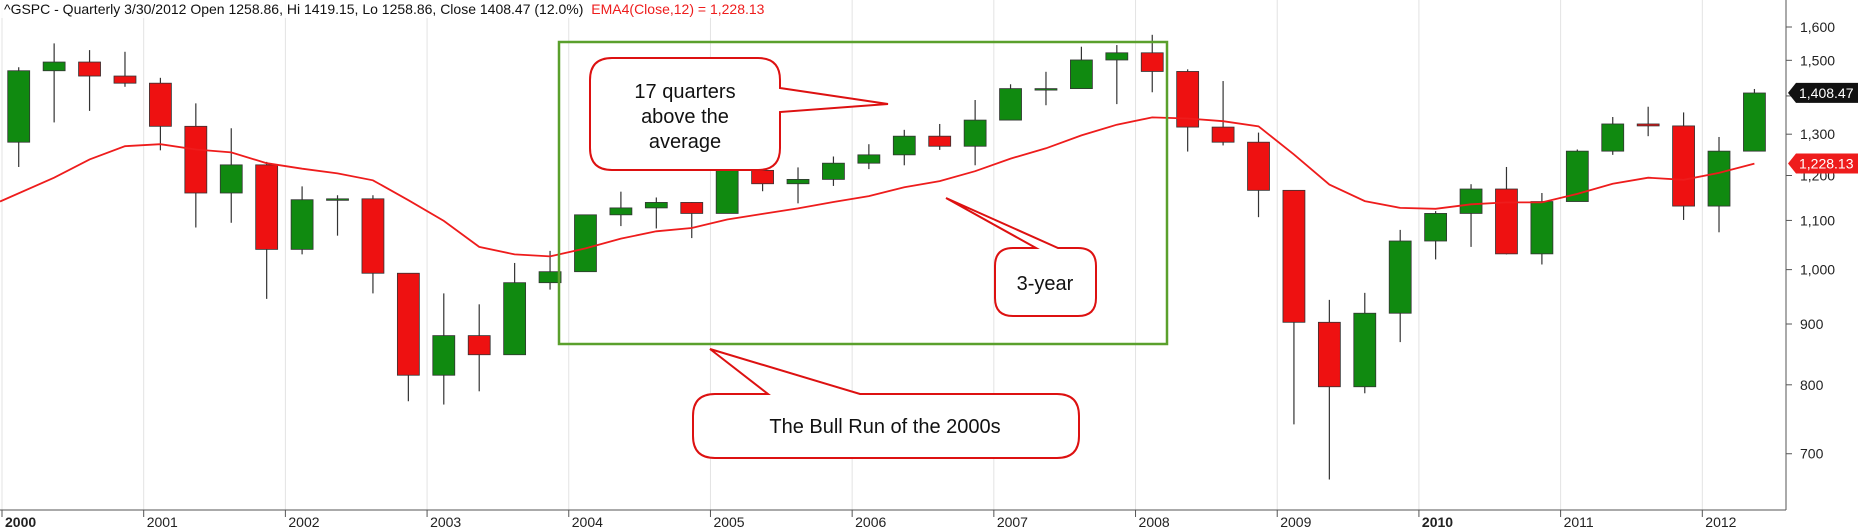 This screenshot has width=1858, height=531. I want to click on last-price-tag: 1,408.47, so click(1823, 92).